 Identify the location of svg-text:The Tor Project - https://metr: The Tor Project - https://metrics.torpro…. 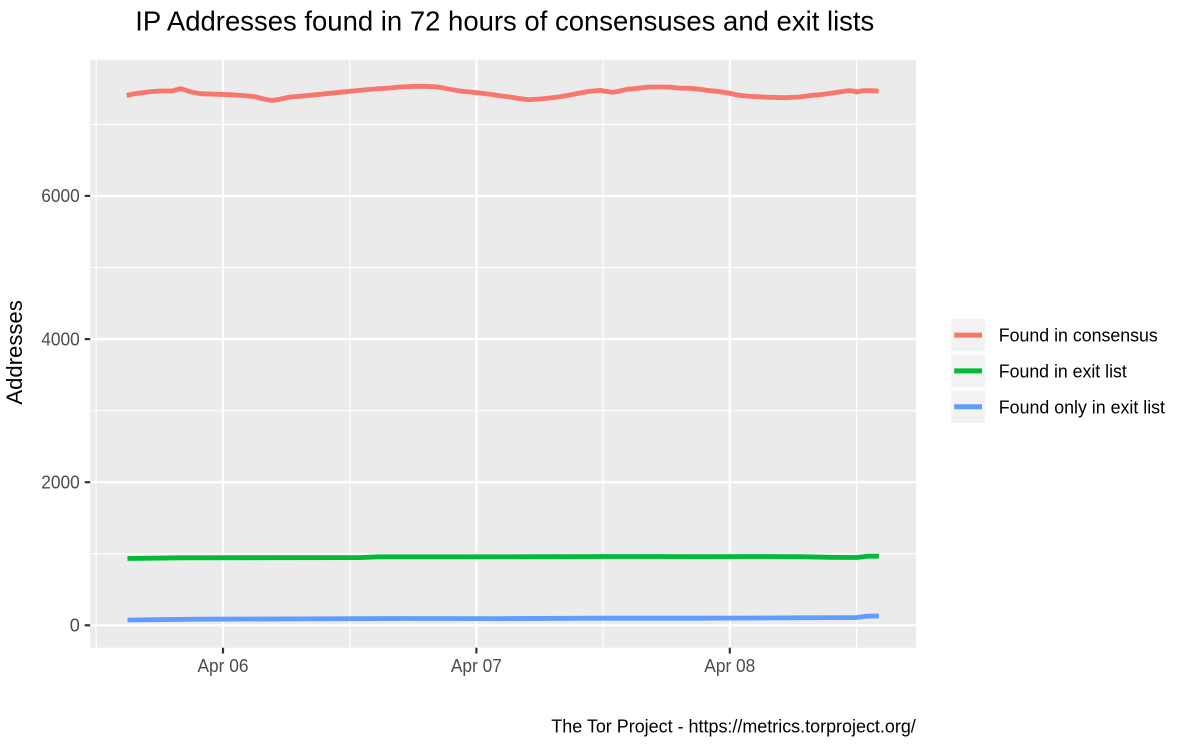
(733, 727).